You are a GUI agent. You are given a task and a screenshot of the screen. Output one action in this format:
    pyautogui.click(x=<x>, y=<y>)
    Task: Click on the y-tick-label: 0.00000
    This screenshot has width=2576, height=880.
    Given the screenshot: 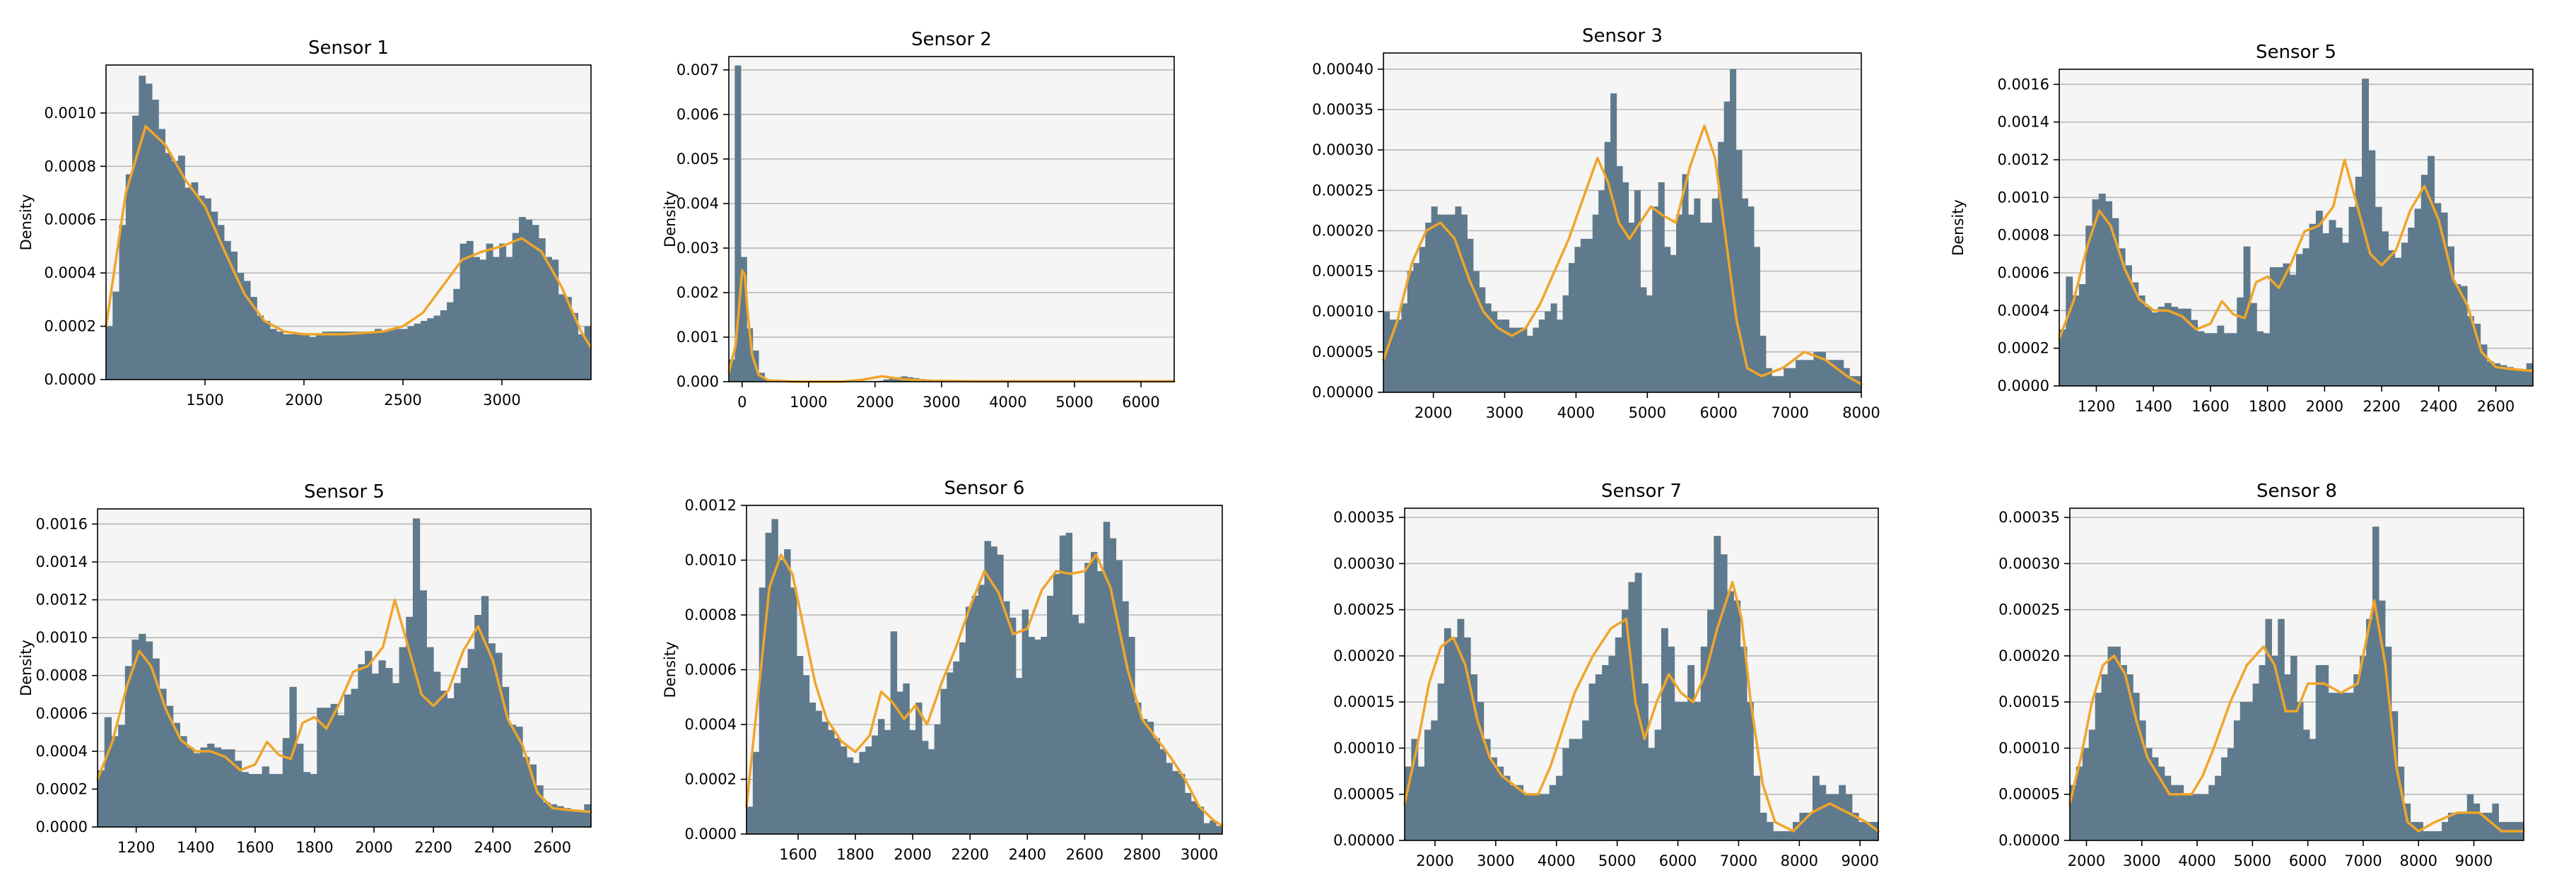 What is the action you would take?
    pyautogui.click(x=2029, y=840)
    